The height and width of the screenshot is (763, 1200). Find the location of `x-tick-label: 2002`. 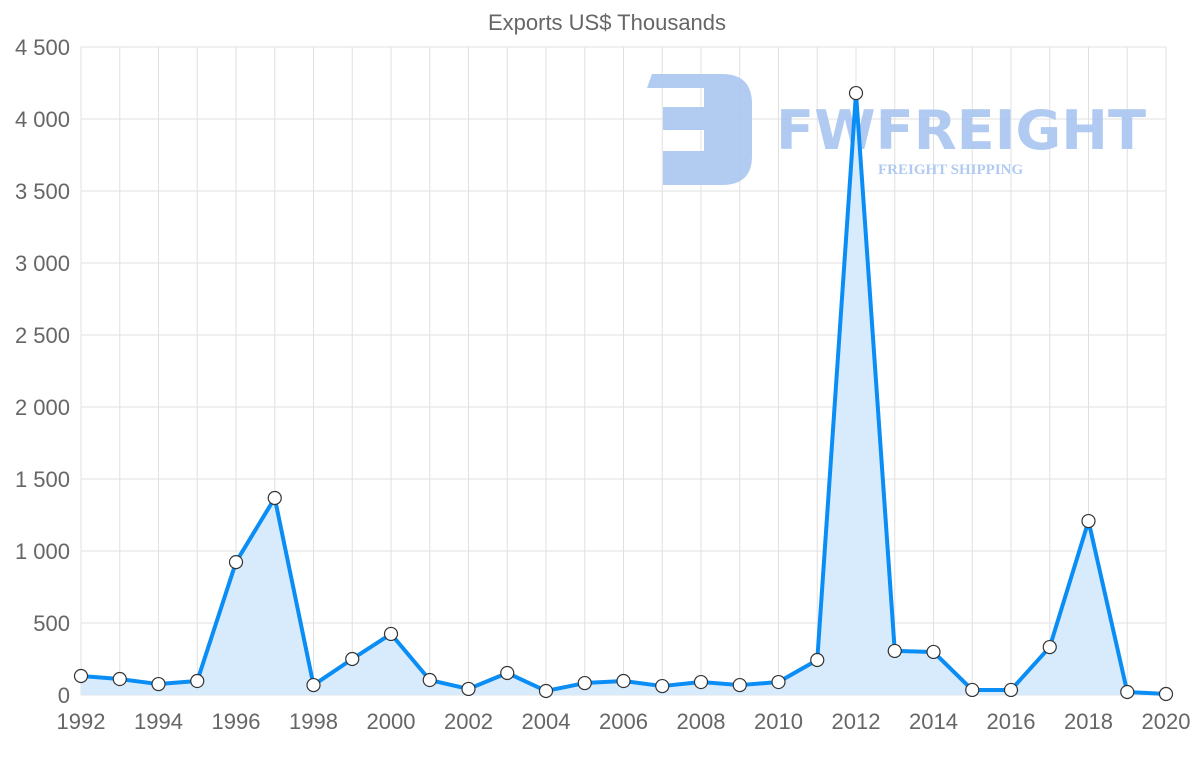

x-tick-label: 2002 is located at coordinates (468, 721).